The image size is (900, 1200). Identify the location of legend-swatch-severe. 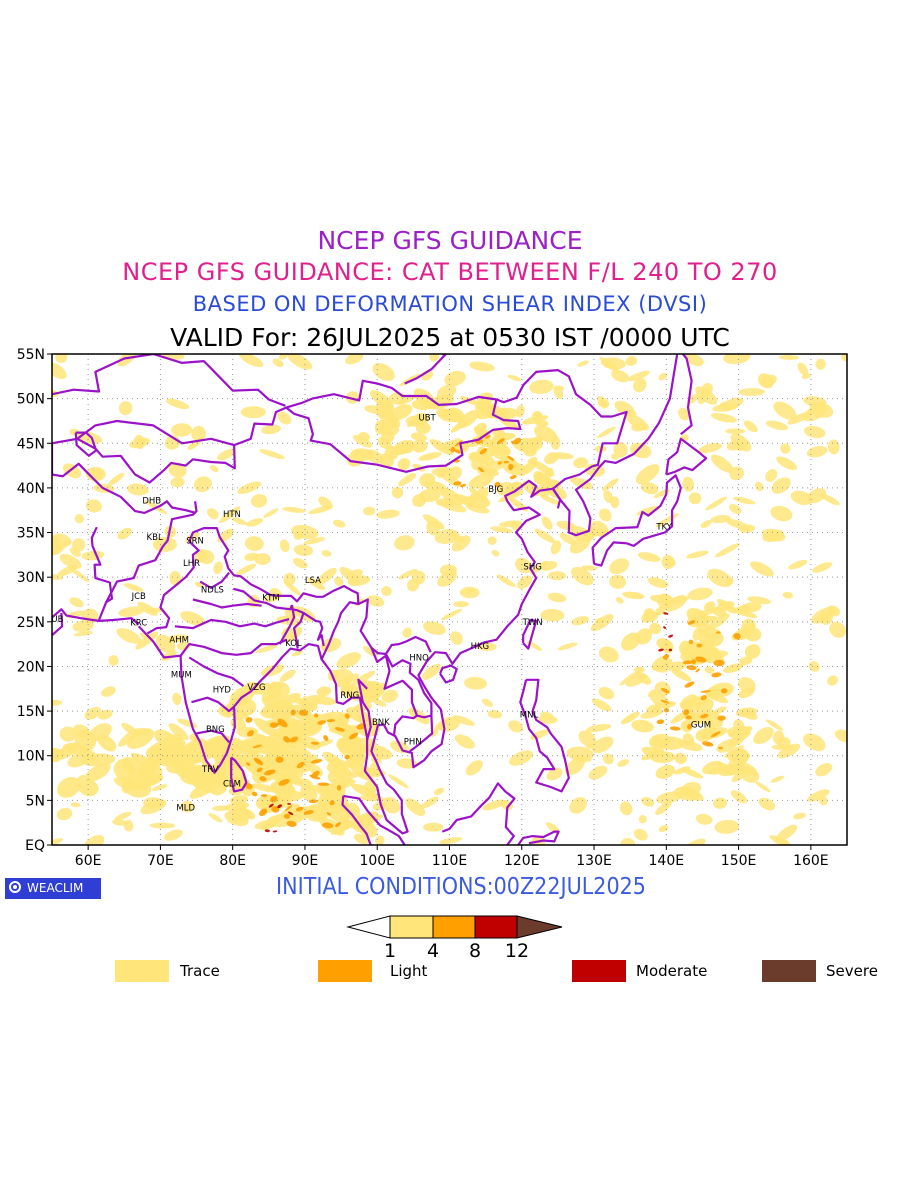
(789, 971).